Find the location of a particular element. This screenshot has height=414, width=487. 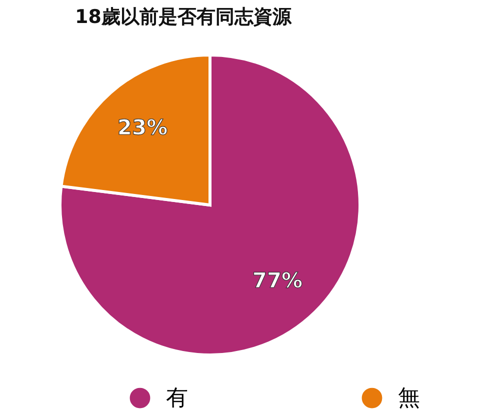

data-label: 23% is located at coordinates (142, 127).